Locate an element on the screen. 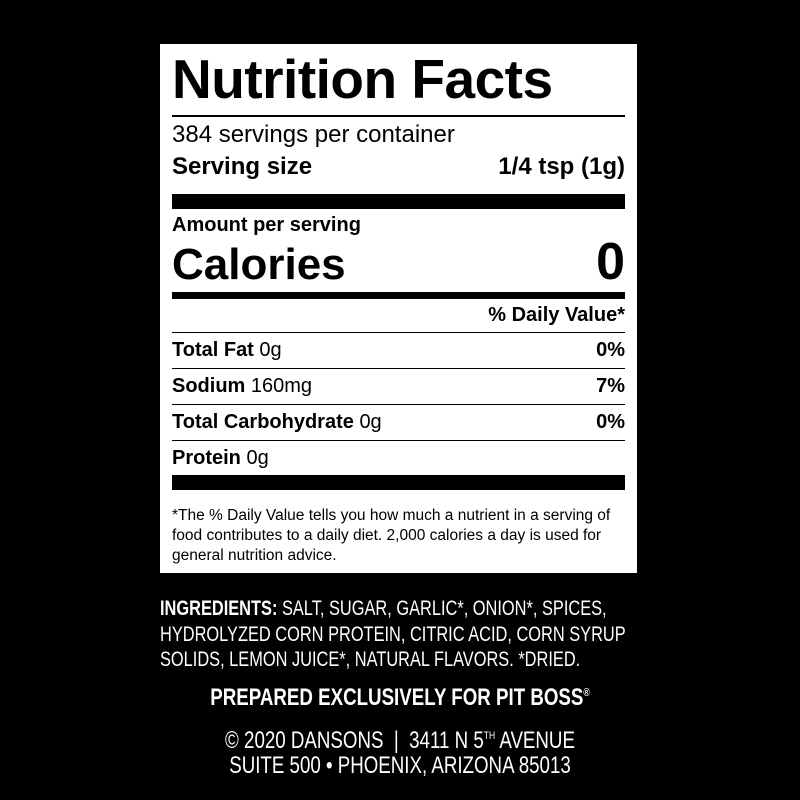 The width and height of the screenshot is (800, 800). ingredients-heading: INGREDIENTS: is located at coordinates (219, 608).